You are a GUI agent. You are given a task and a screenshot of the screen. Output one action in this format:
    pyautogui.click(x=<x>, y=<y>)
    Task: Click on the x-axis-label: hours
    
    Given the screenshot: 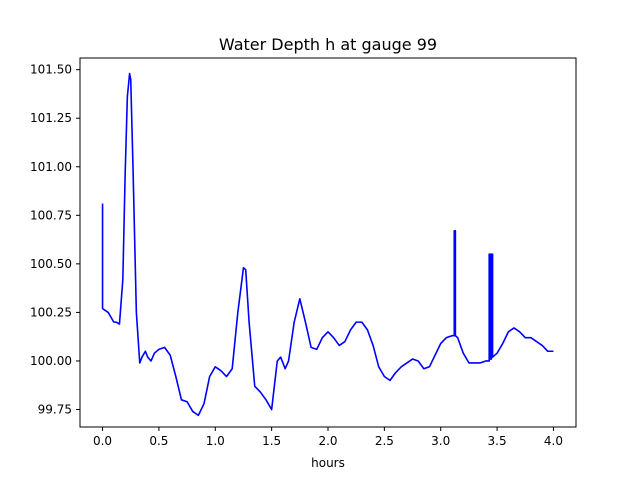 What is the action you would take?
    pyautogui.click(x=328, y=463)
    